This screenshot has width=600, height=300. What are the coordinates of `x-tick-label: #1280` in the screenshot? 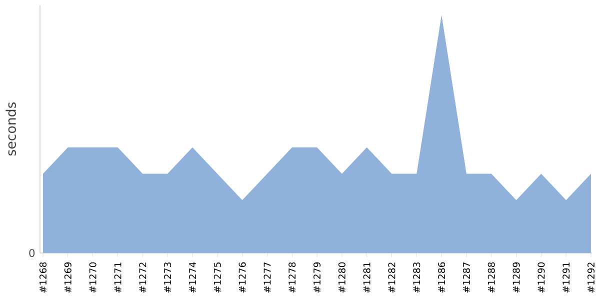 It's located at (342, 277).